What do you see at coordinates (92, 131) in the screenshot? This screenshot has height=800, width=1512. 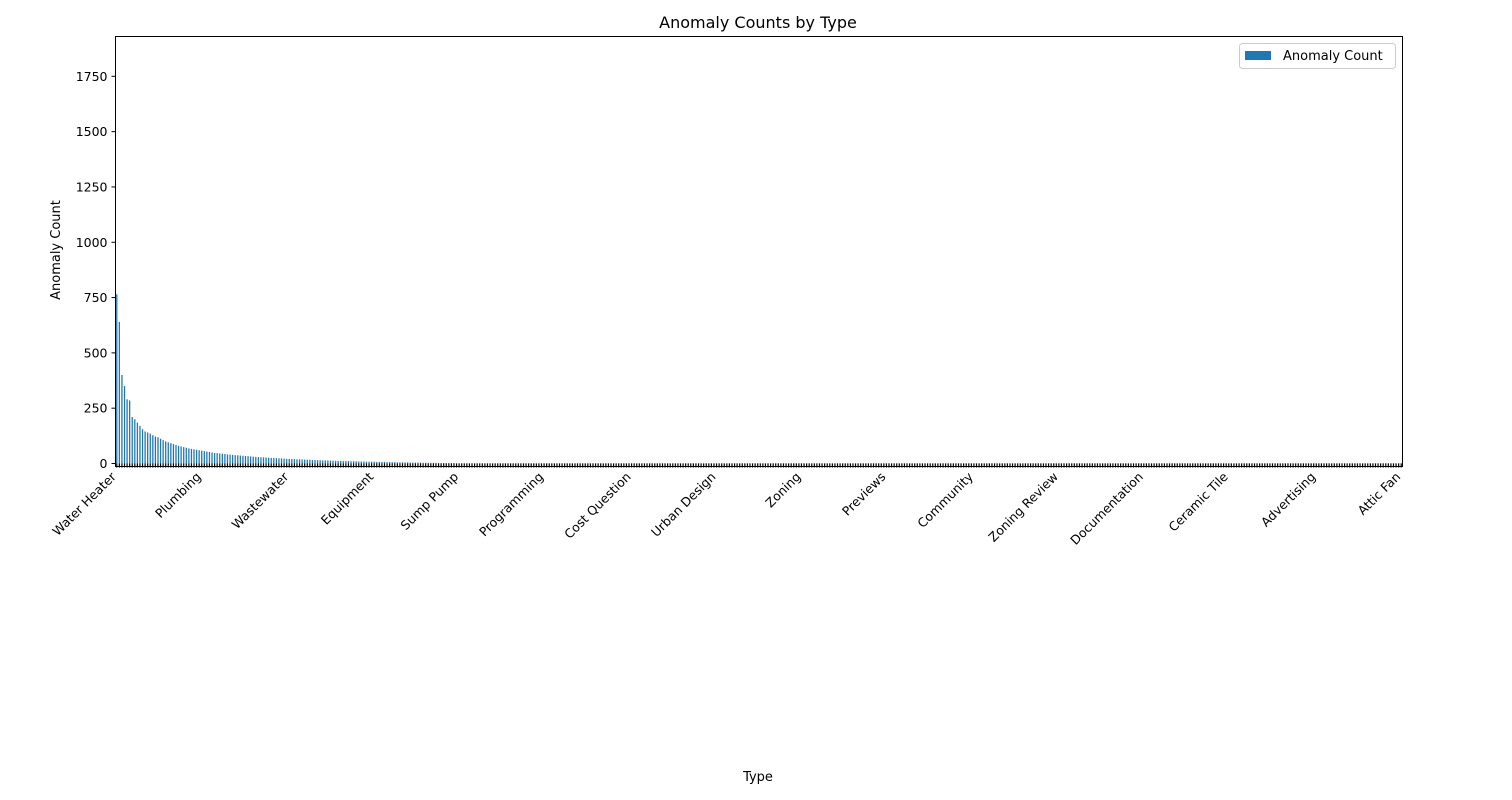 I see `y-tick-label: 1500` at bounding box center [92, 131].